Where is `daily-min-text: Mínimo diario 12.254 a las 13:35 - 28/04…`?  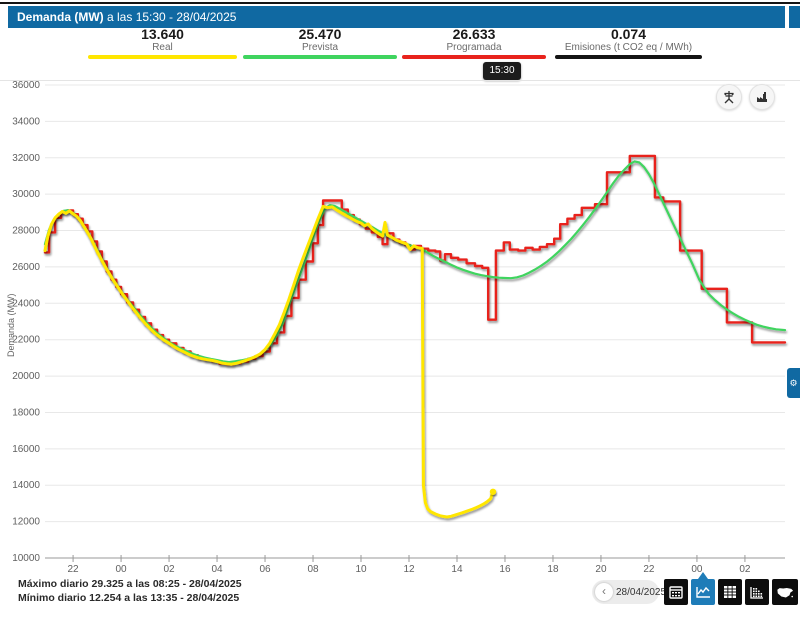
daily-min-text: Mínimo diario 12.254 a las 13:35 - 28/04… is located at coordinates (129, 598).